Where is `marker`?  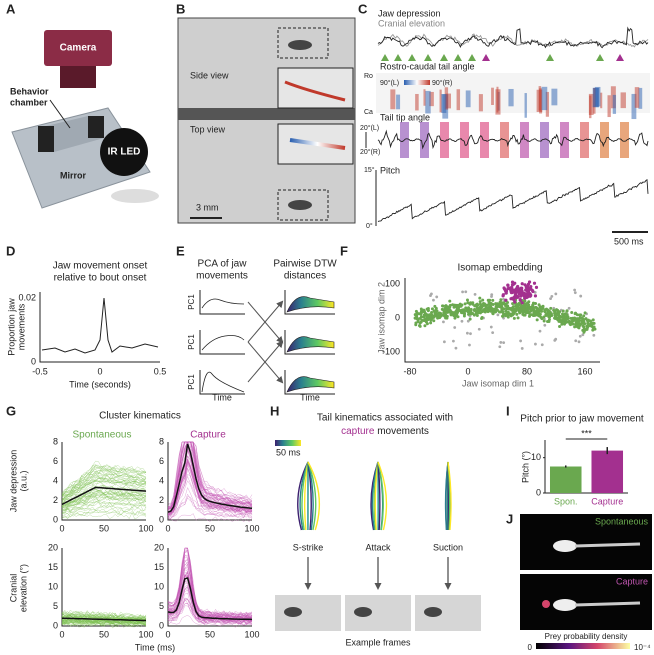 marker is located at coordinates (444, 57).